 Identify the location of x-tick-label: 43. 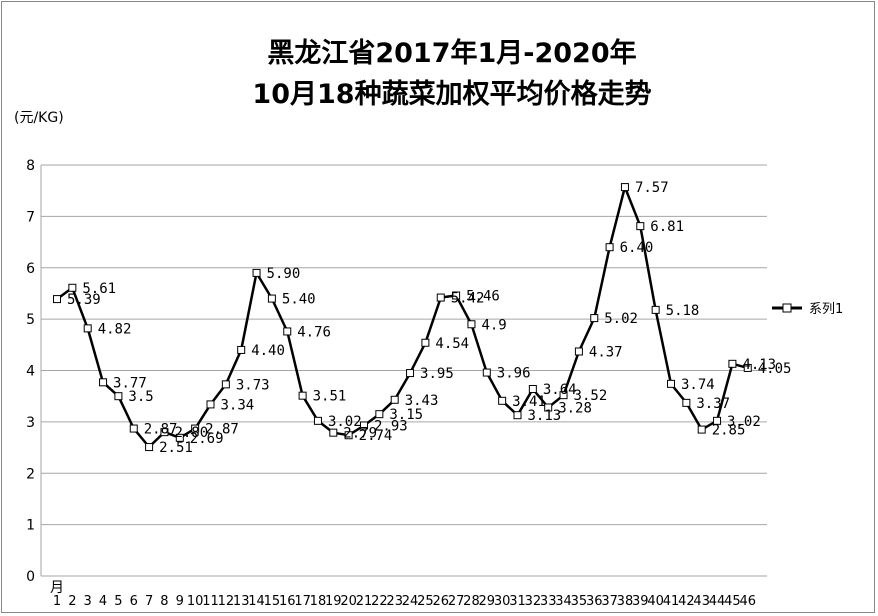
(701, 601).